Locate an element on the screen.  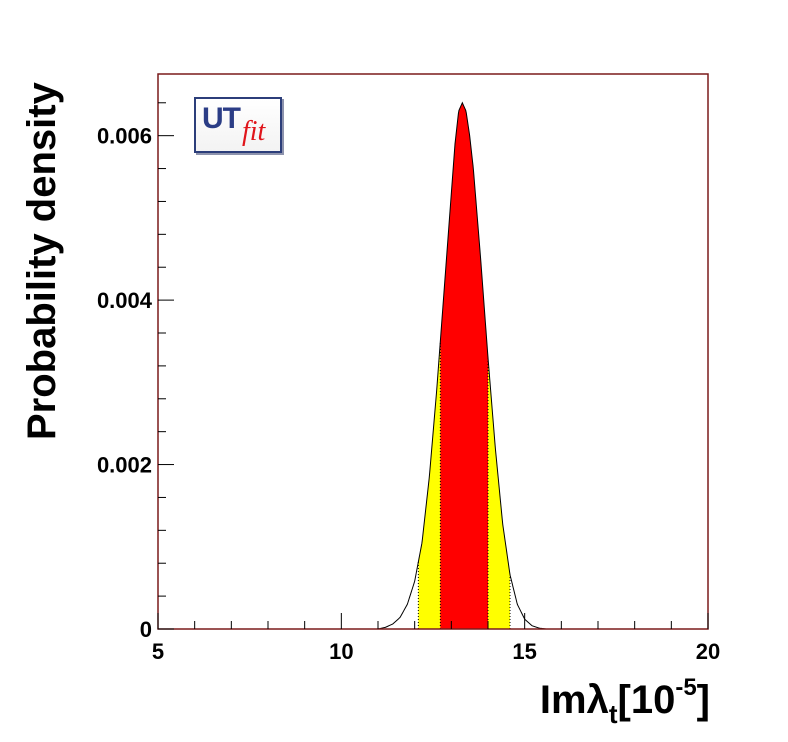
x-tick-label: 20 is located at coordinates (708, 651).